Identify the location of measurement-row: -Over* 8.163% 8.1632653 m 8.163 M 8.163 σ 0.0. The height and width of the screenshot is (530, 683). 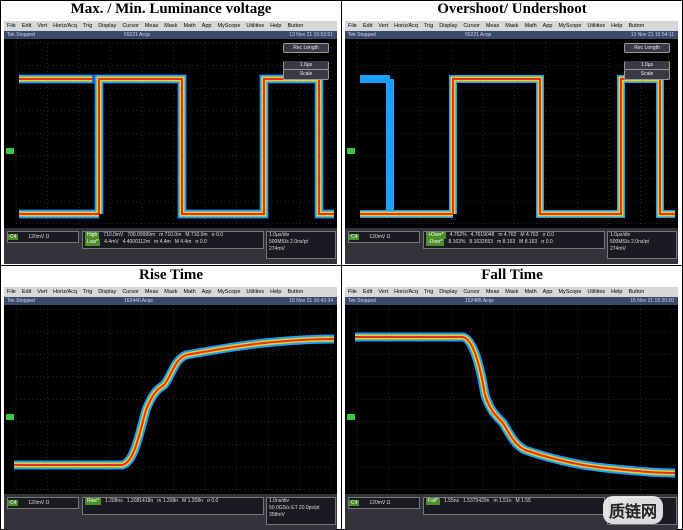
(515, 242).